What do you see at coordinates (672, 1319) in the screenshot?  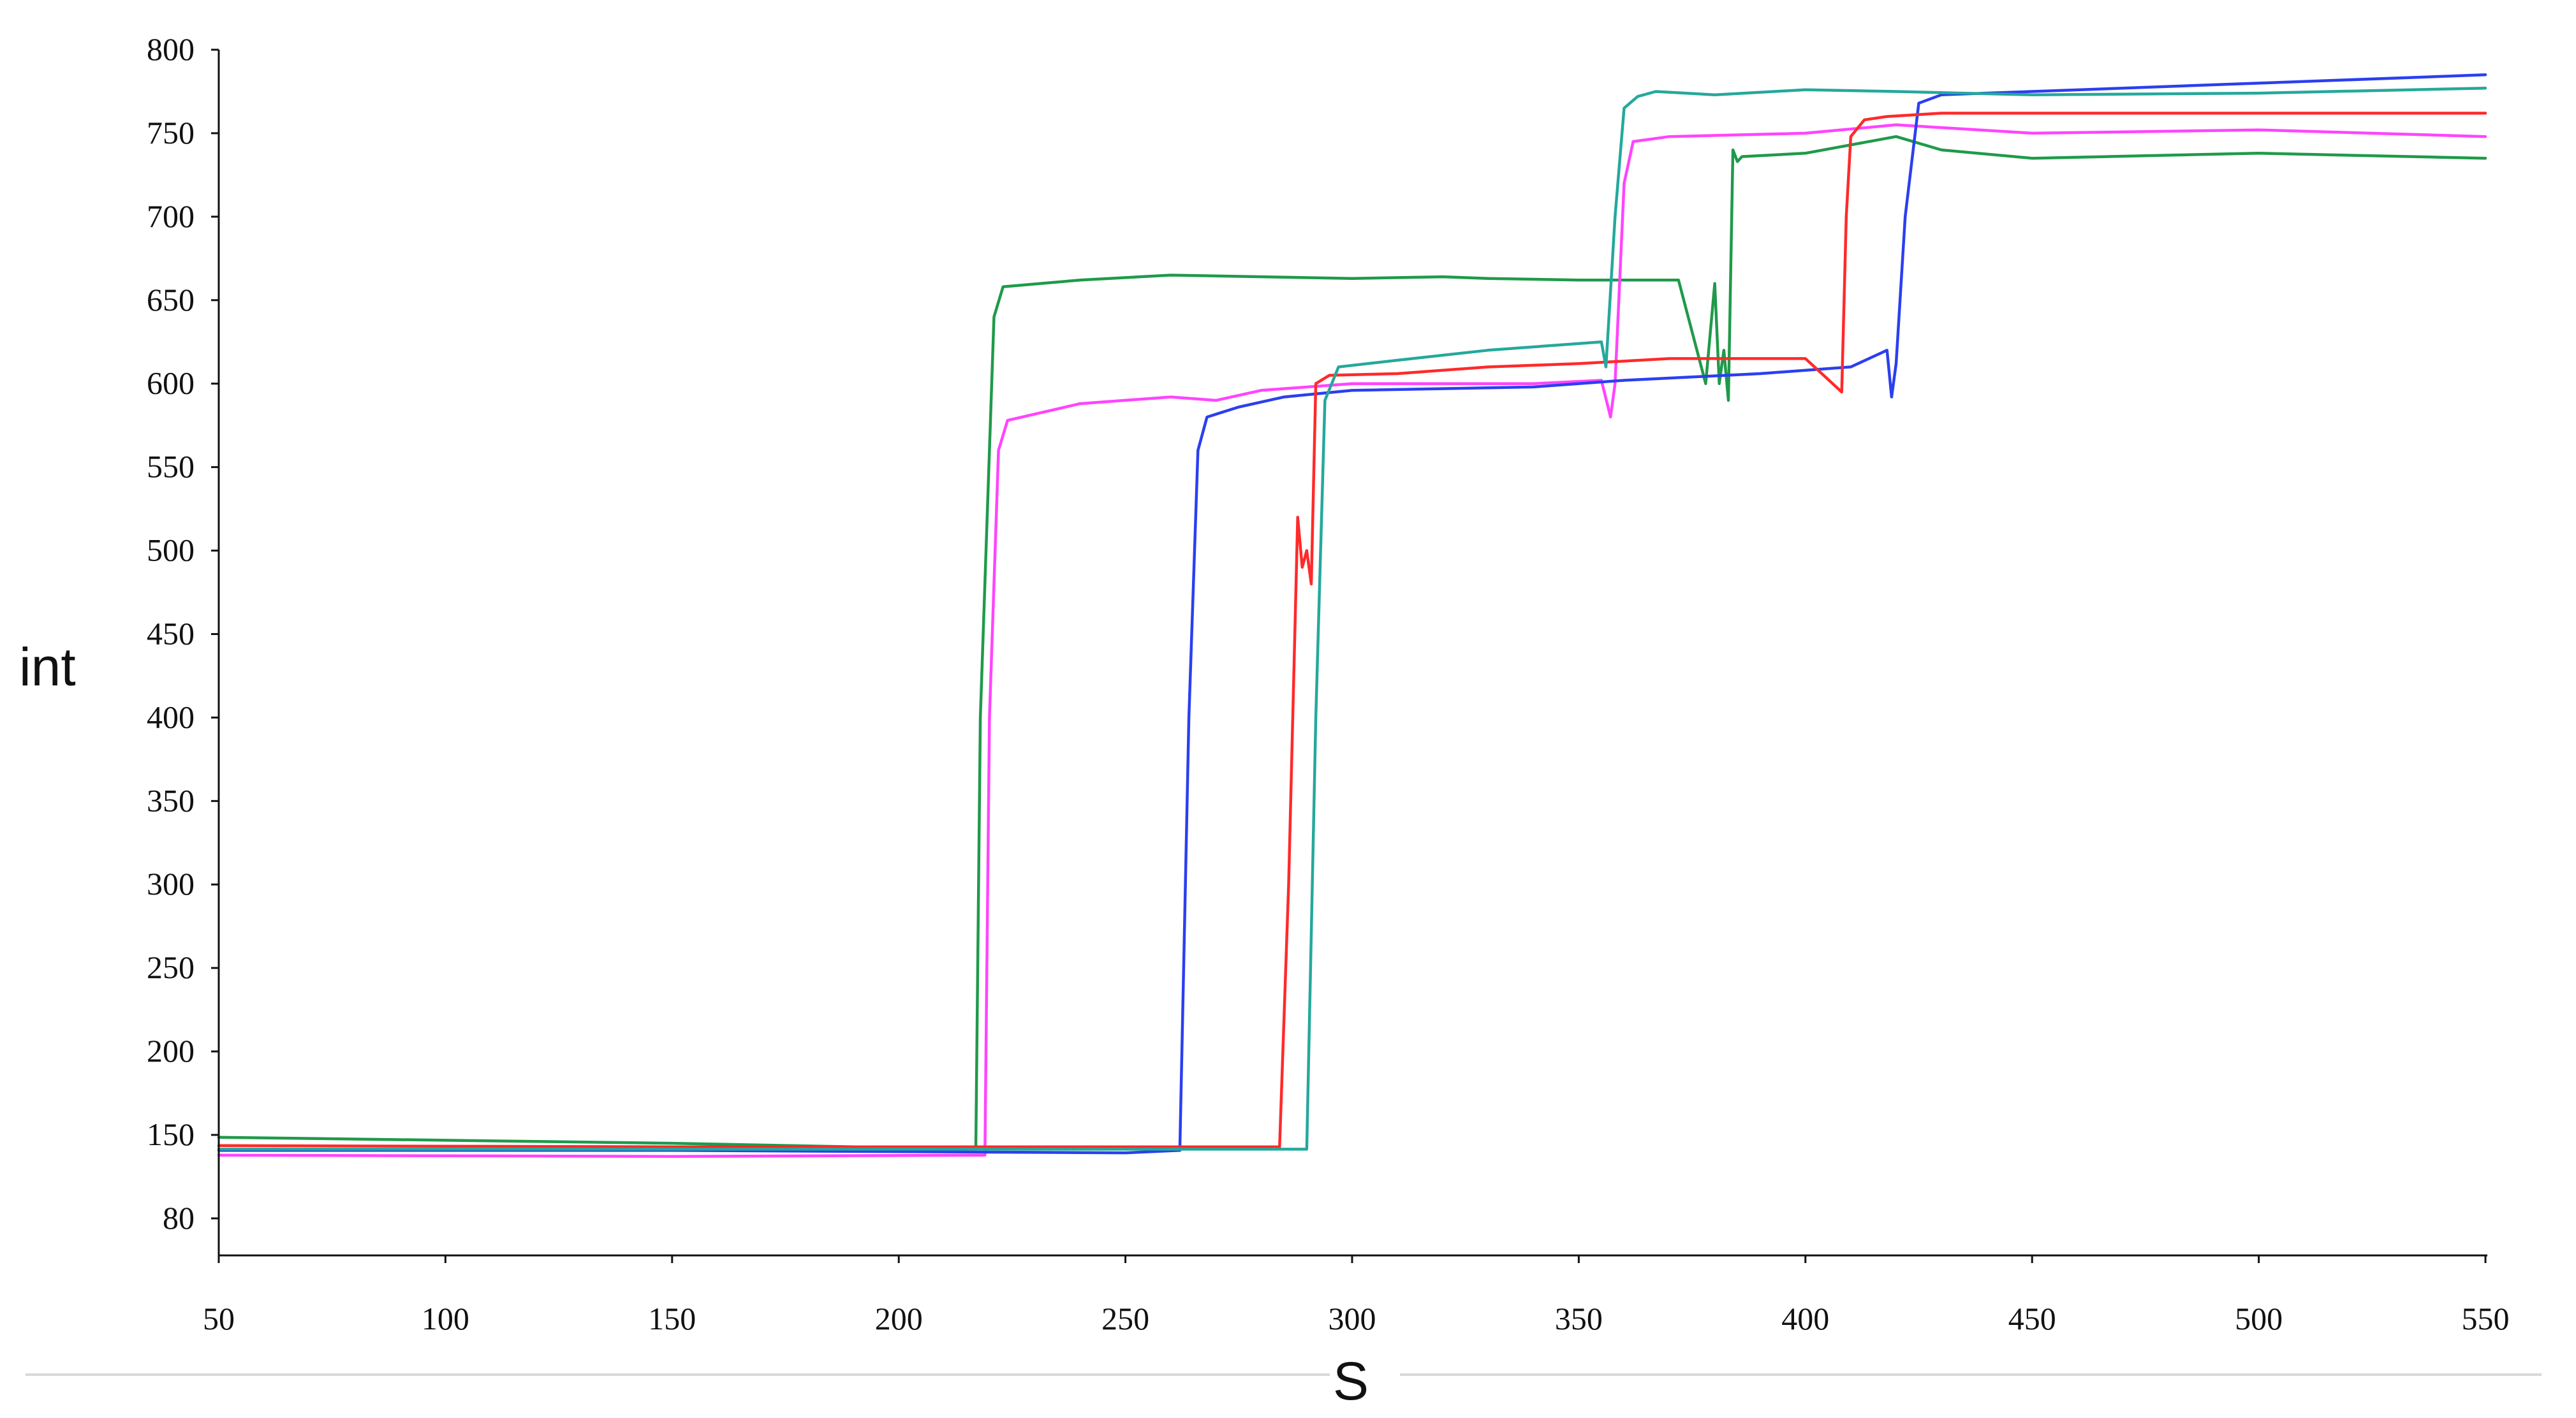 I see `x-tick-label: 150` at bounding box center [672, 1319].